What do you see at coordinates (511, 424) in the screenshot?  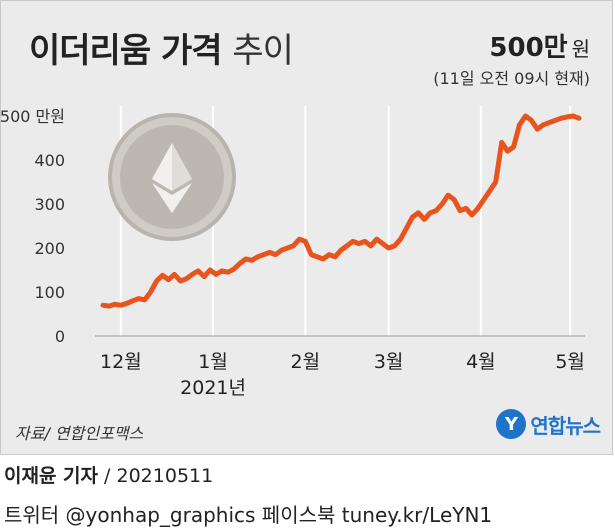 I see `yonhap-logo-icon: Y` at bounding box center [511, 424].